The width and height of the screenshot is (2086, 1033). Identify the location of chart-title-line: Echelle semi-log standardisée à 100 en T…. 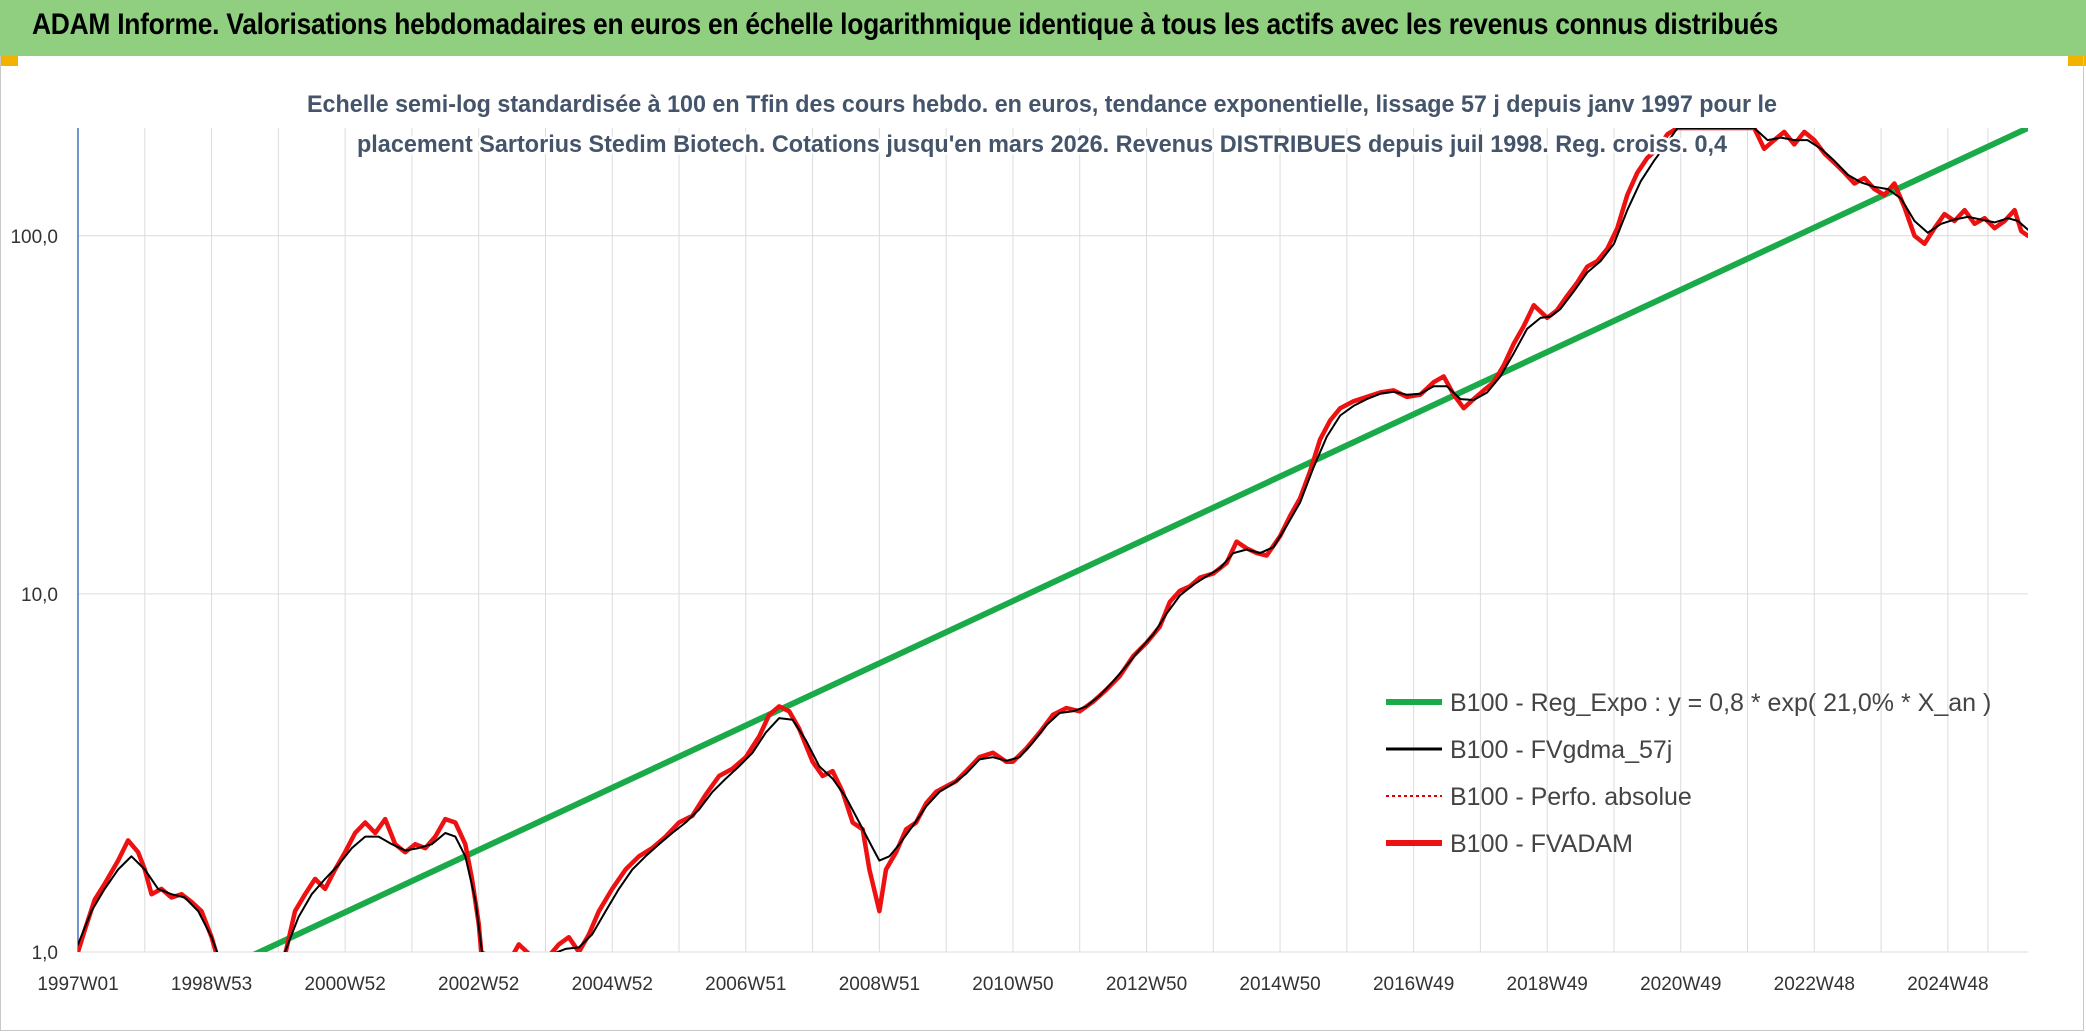
(1042, 104).